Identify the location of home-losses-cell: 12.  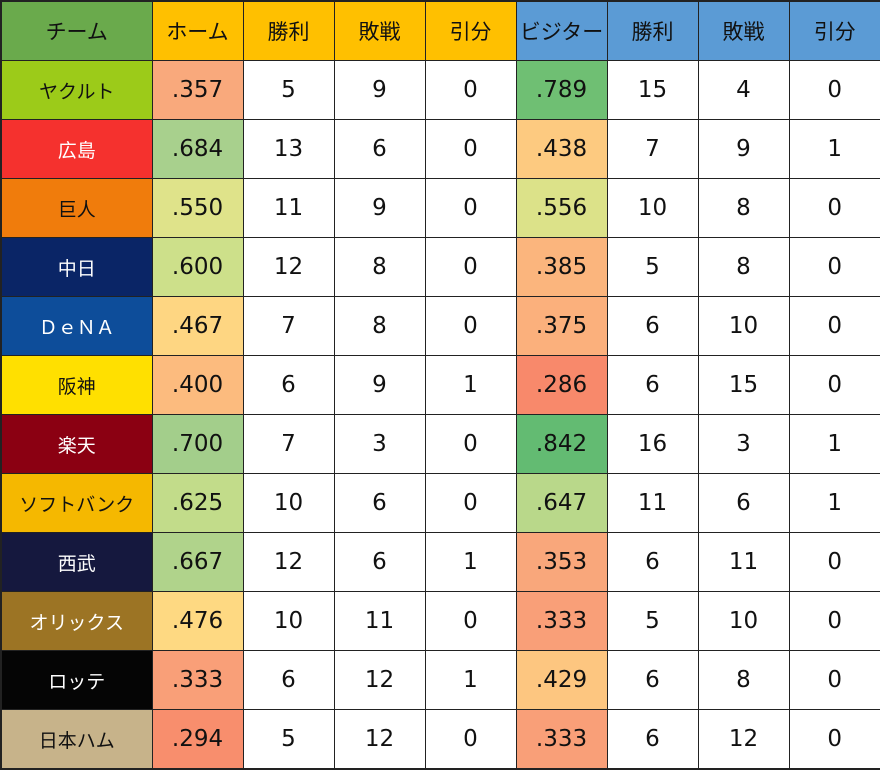
(379, 739).